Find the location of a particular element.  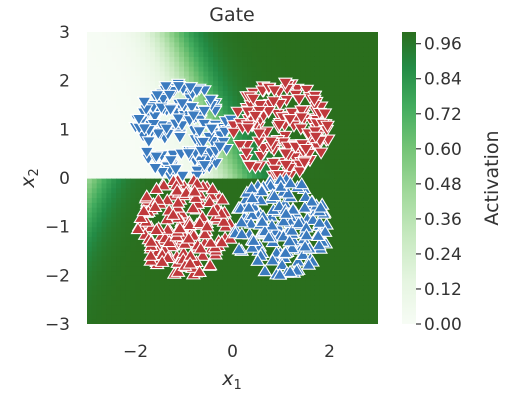

y-axis-label-base: x is located at coordinates (28, 182).